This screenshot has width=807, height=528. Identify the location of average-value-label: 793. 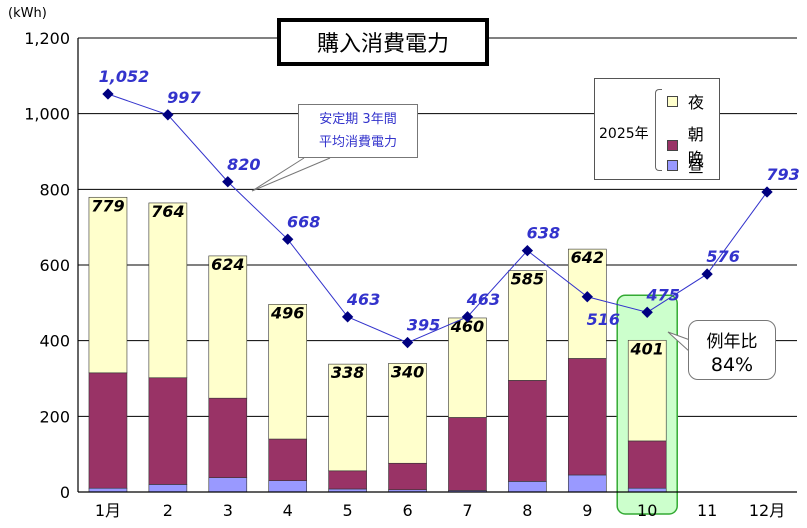
(782, 174).